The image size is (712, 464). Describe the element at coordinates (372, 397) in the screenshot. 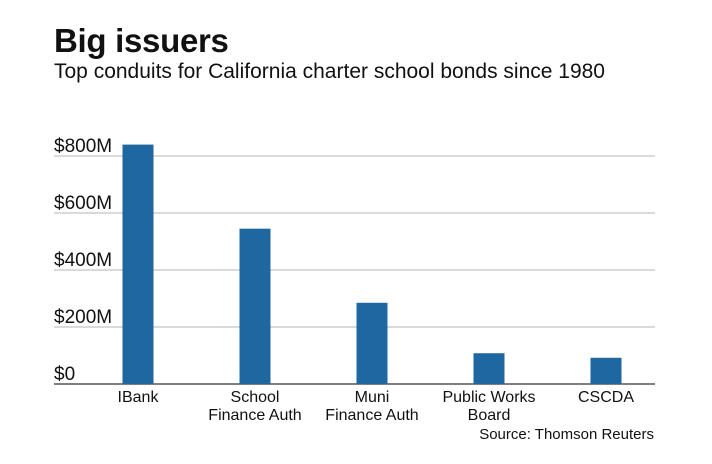

I see `x-tick-label: Muni` at that location.